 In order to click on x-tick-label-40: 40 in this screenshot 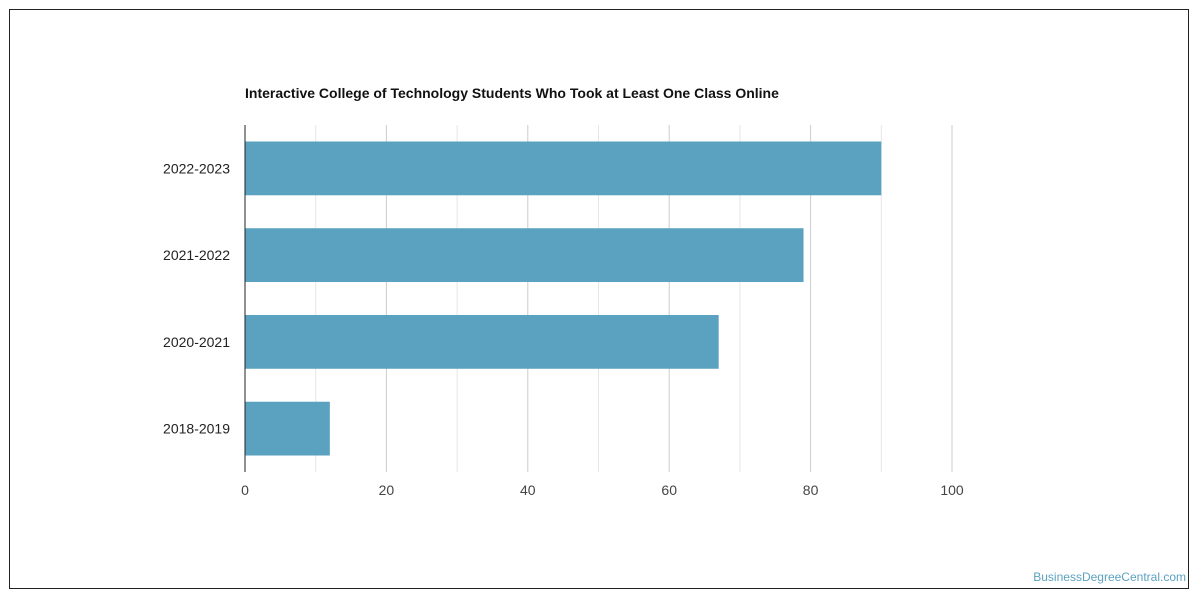, I will do `click(528, 490)`.